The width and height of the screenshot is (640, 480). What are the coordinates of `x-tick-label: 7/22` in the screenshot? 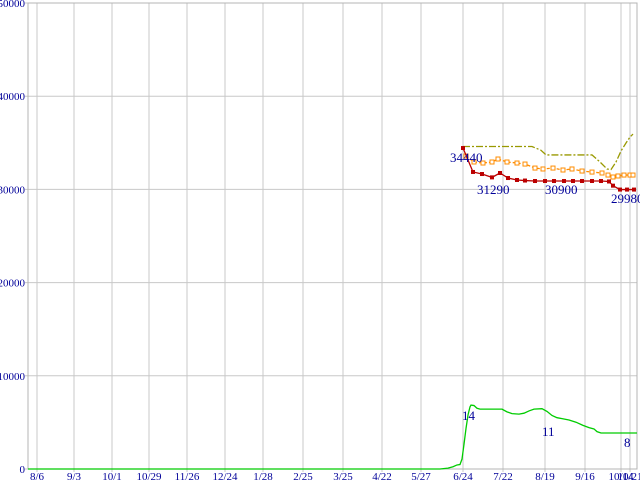 It's located at (503, 475).